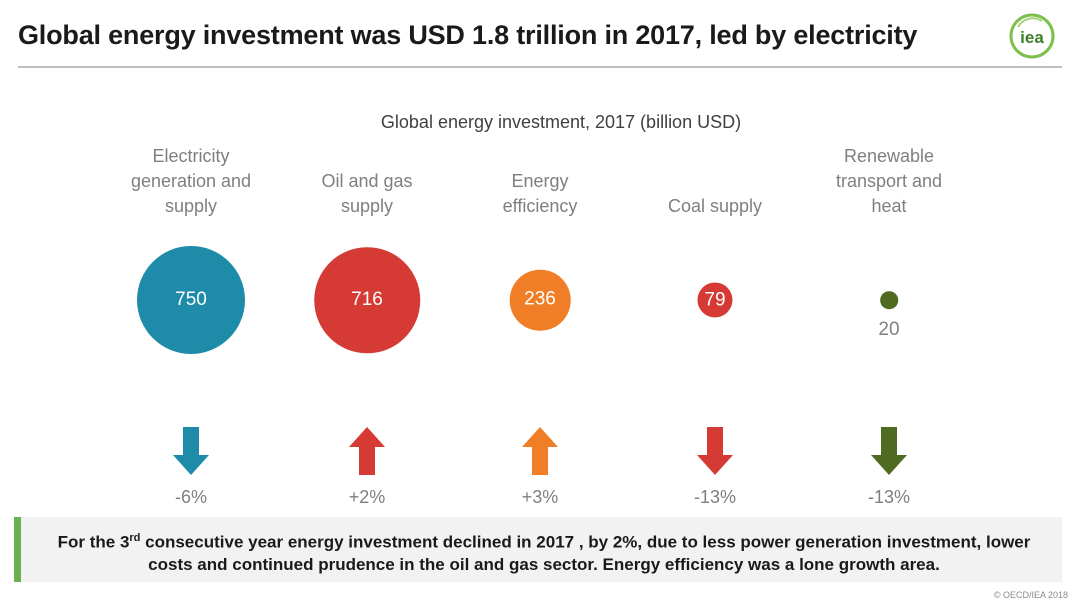 Image resolution: width=1080 pixels, height=609 pixels. I want to click on change-label-coal-supply: -13%, so click(715, 497).